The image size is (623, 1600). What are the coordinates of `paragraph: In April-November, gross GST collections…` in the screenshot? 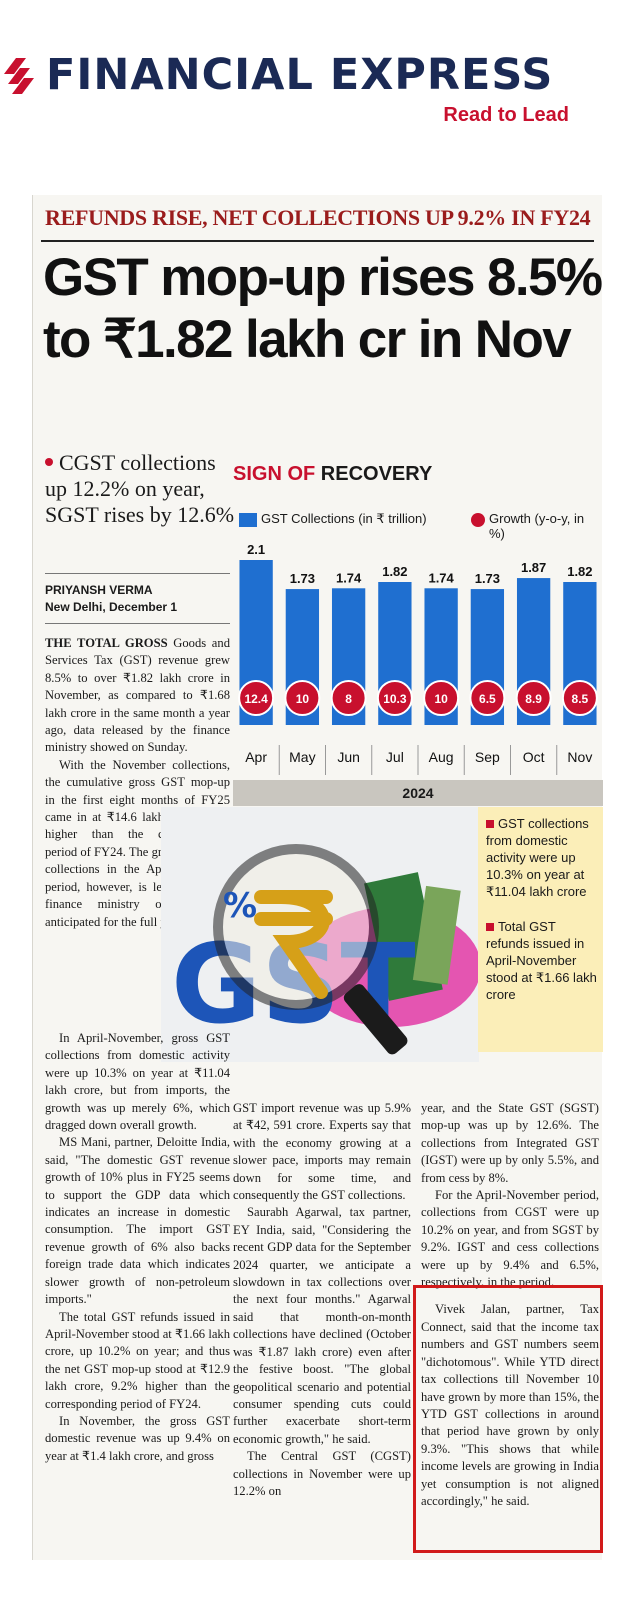 It's located at (137, 1082).